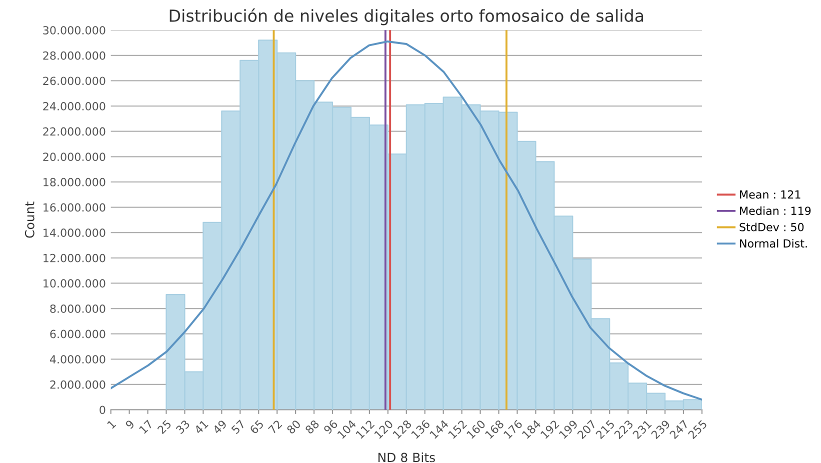 This screenshot has width=821, height=463. Describe the element at coordinates (772, 227) in the screenshot. I see `legend-label: StdDev : 50` at that location.